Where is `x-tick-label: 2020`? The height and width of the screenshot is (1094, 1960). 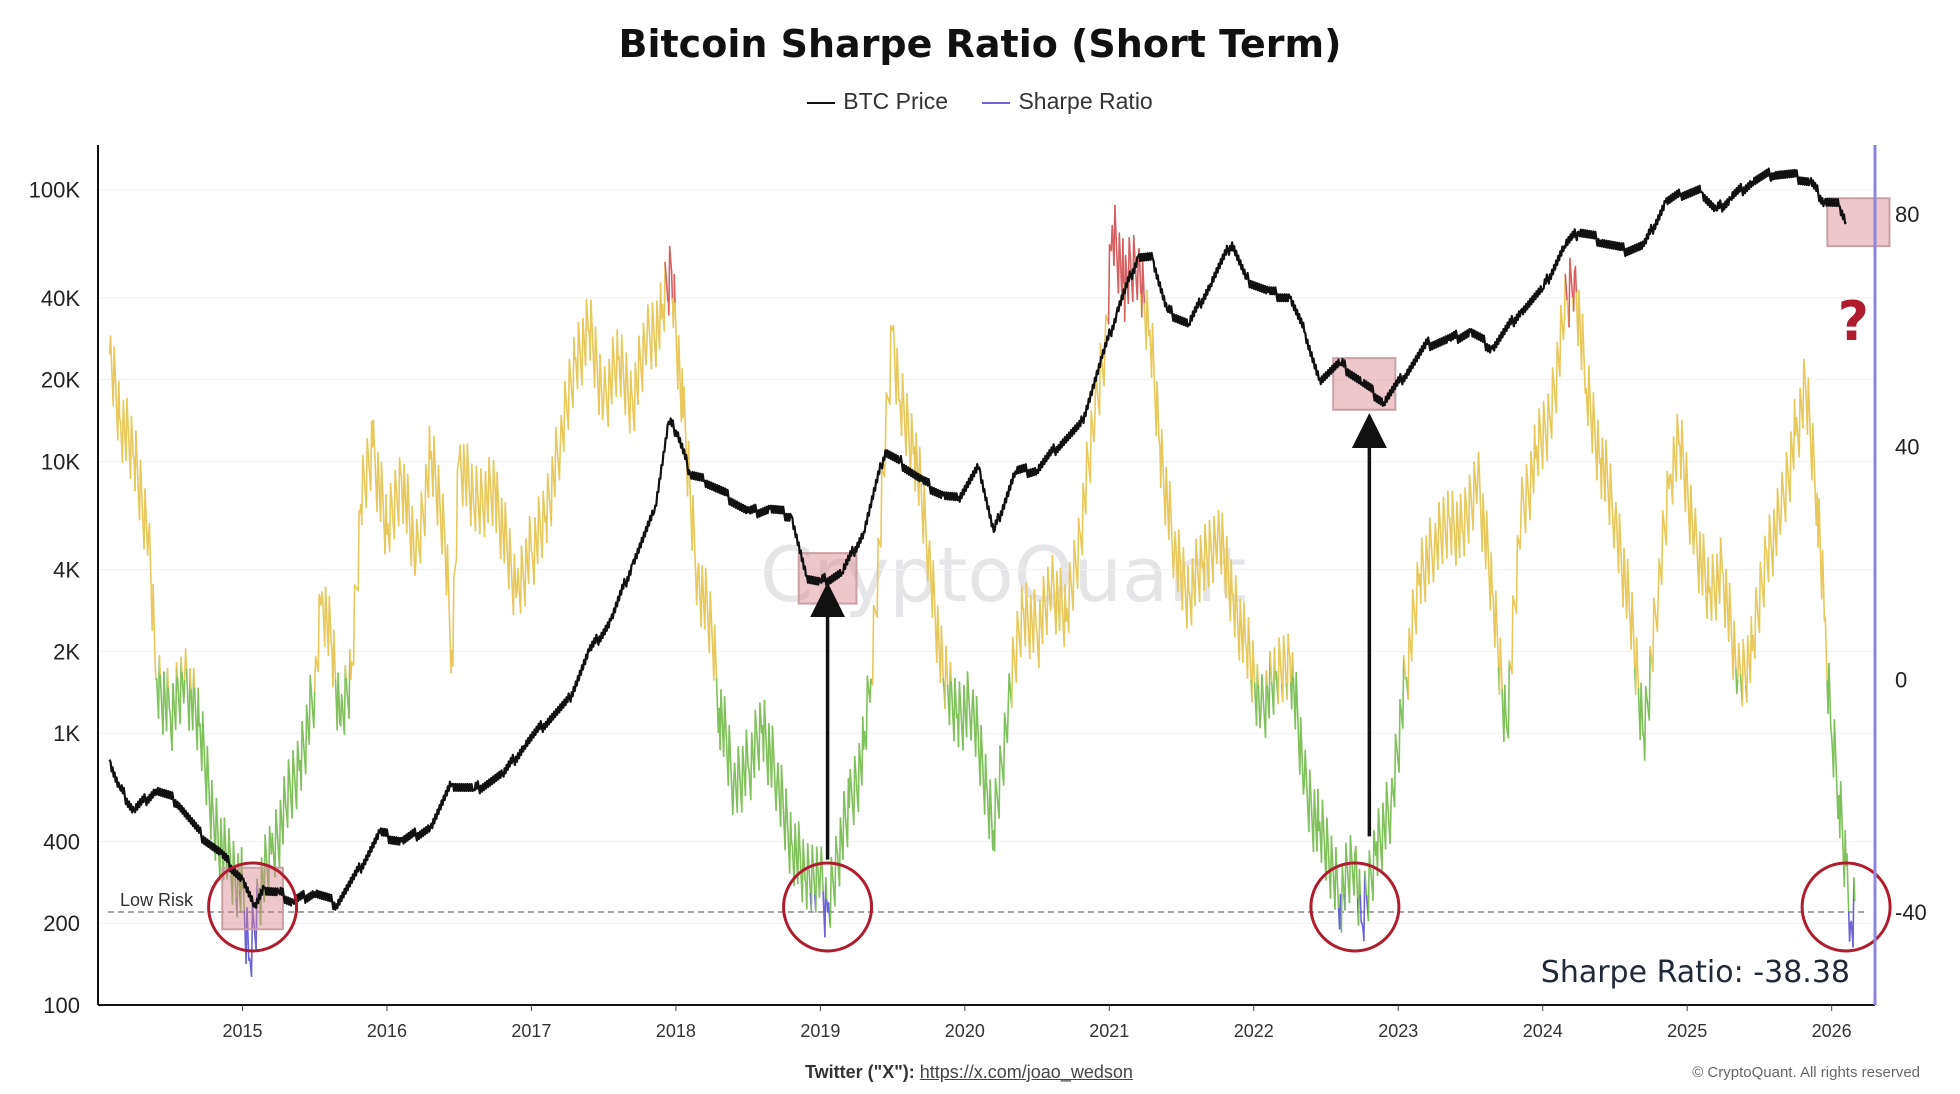
x-tick-label: 2020 is located at coordinates (965, 1031).